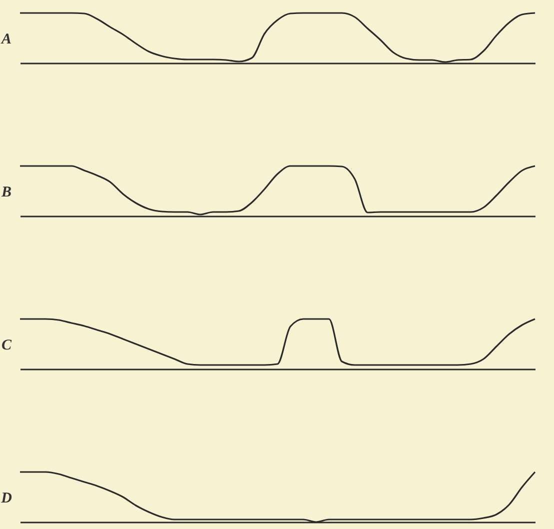 The height and width of the screenshot is (529, 554). I want to click on y-axis-title: B, so click(6, 192).